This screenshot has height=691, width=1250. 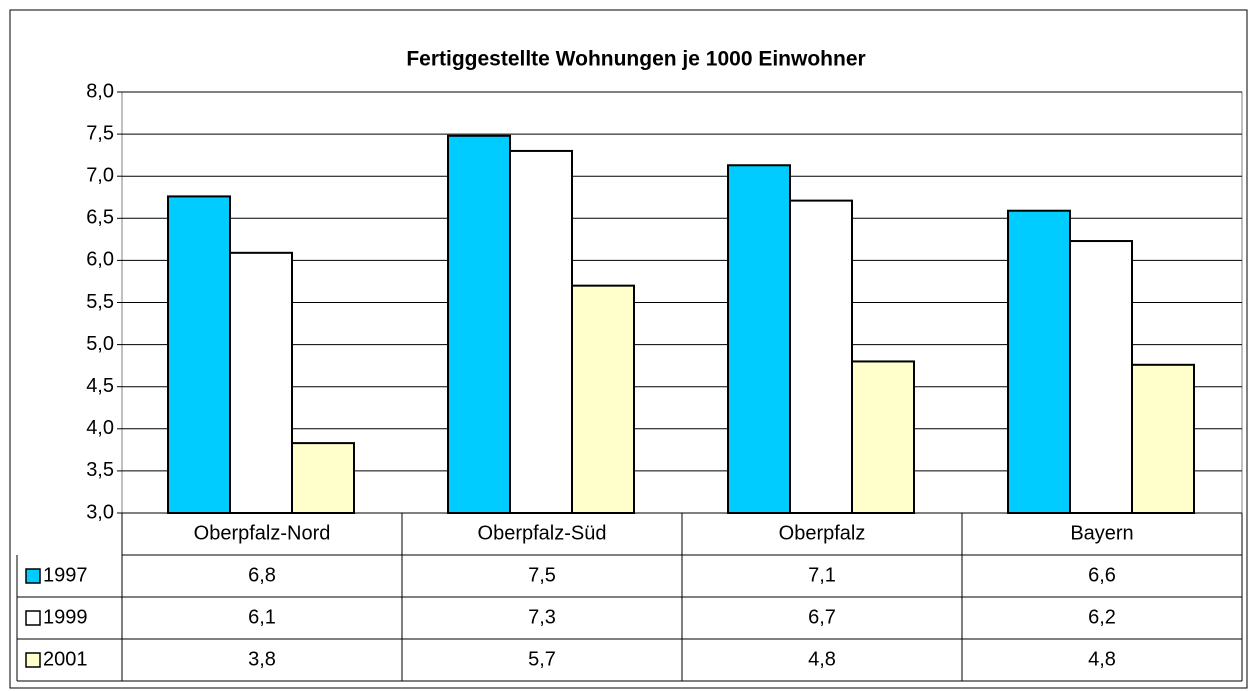 I want to click on table-value: 6,1, so click(x=262, y=617).